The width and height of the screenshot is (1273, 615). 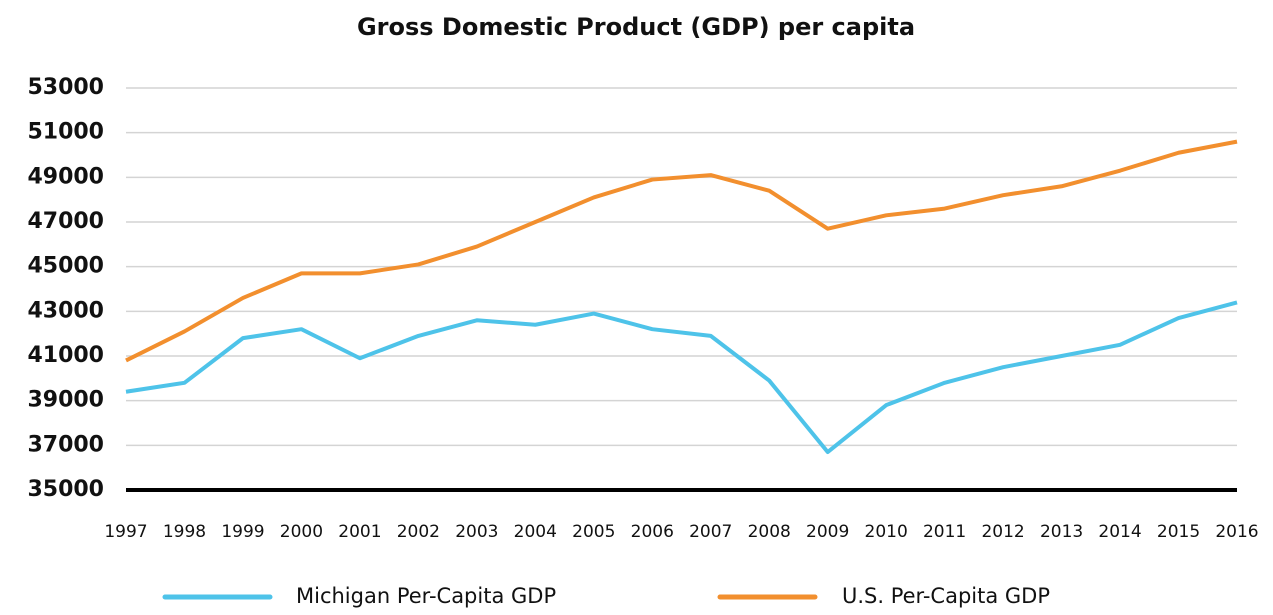 What do you see at coordinates (65, 266) in the screenshot?
I see `y-tick-label: 45000` at bounding box center [65, 266].